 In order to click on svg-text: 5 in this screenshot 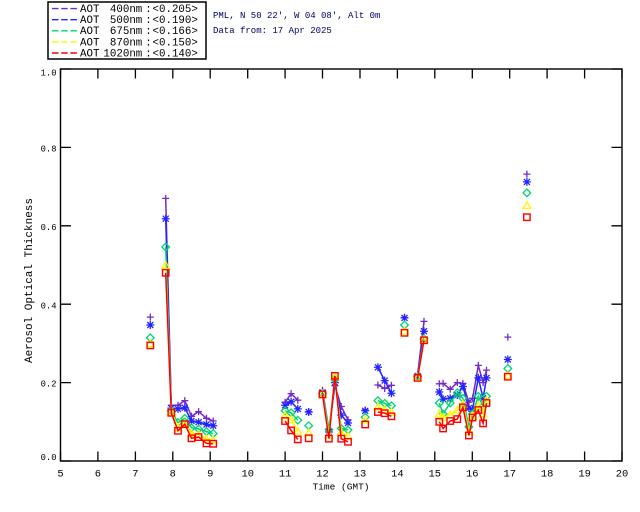, I will do `click(60, 475)`.